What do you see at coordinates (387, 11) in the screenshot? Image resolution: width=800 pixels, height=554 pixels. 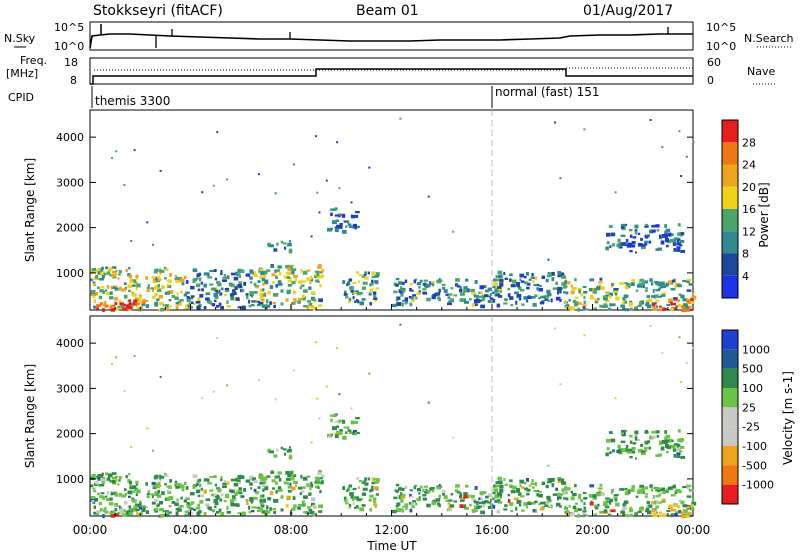 I see `beam-title: Beam 01` at bounding box center [387, 11].